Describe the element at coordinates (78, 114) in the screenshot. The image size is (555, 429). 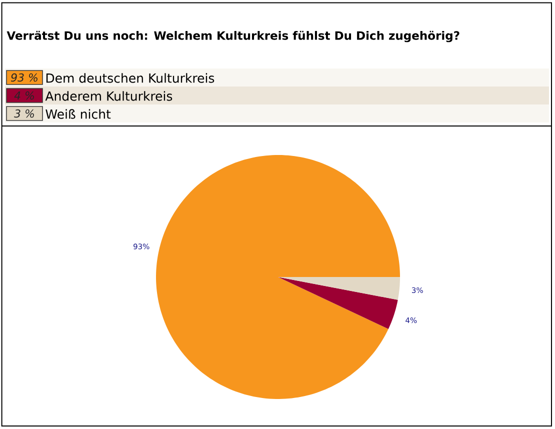
I see `legend-label: Weiß nicht` at that location.